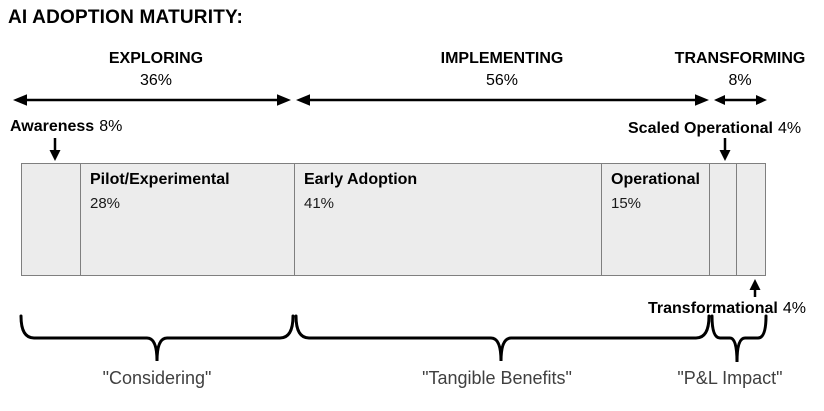 The height and width of the screenshot is (411, 824). Describe the element at coordinates (111, 126) in the screenshot. I see `callout-percent: 8%` at that location.